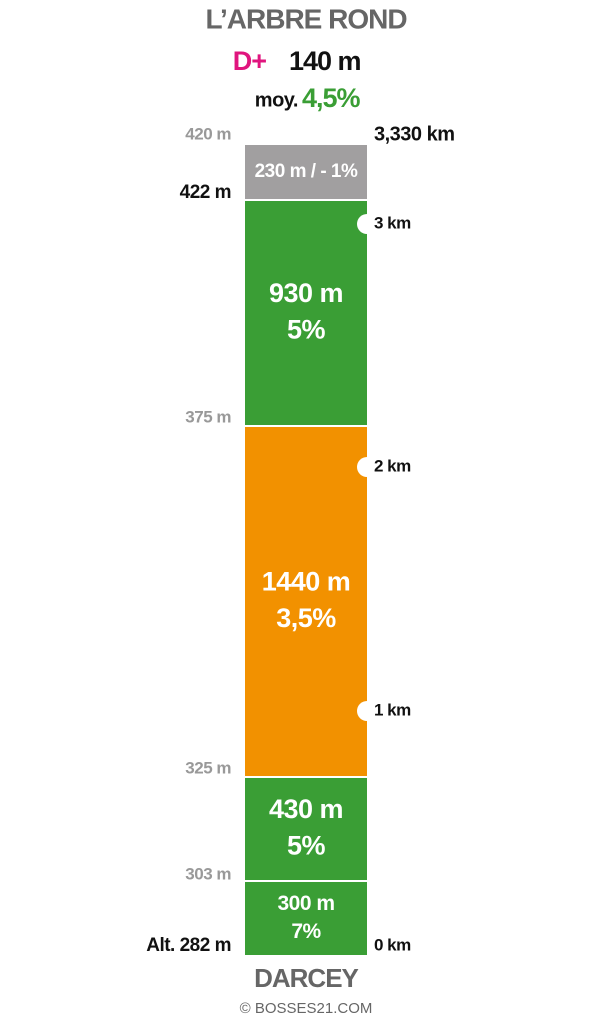  What do you see at coordinates (392, 222) in the screenshot?
I see `distance-label: 3 km` at bounding box center [392, 222].